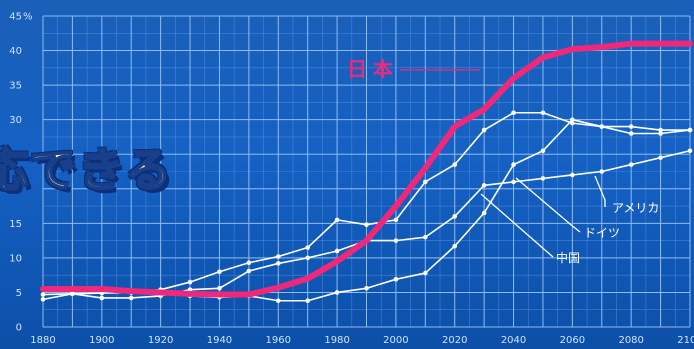 This screenshot has height=349, width=694. Describe the element at coordinates (513, 340) in the screenshot. I see `x-tick-label: 2040` at that location.